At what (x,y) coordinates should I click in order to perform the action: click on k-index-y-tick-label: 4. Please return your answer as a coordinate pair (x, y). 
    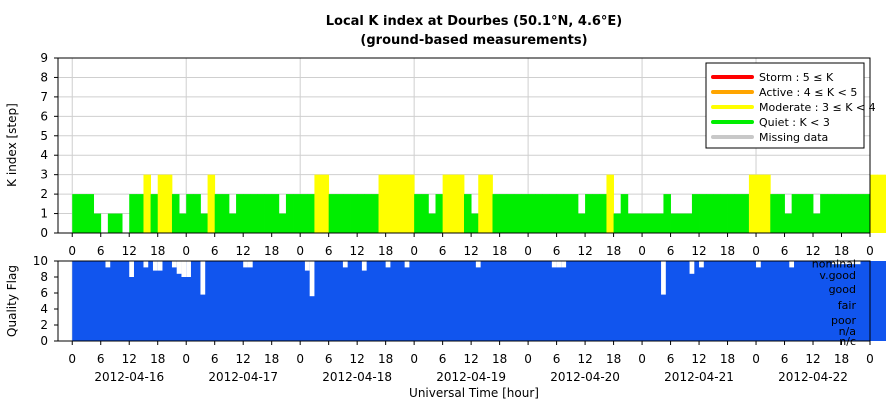
    Looking at the image, I should click on (44, 155).